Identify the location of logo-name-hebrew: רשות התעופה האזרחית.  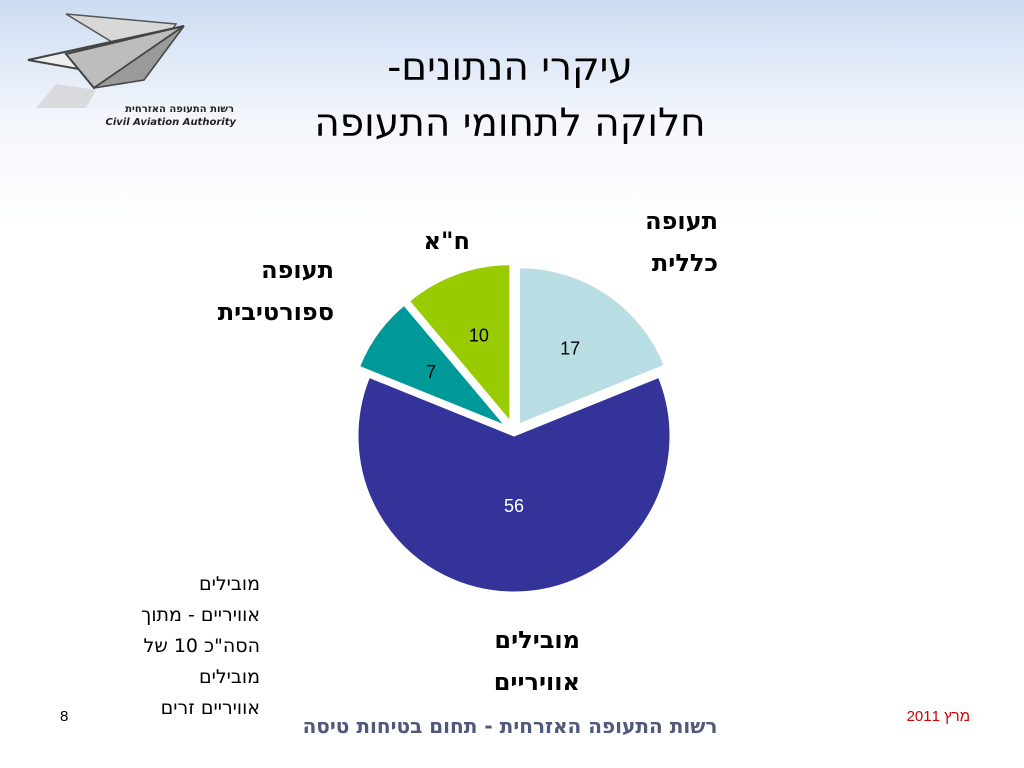
(179, 109).